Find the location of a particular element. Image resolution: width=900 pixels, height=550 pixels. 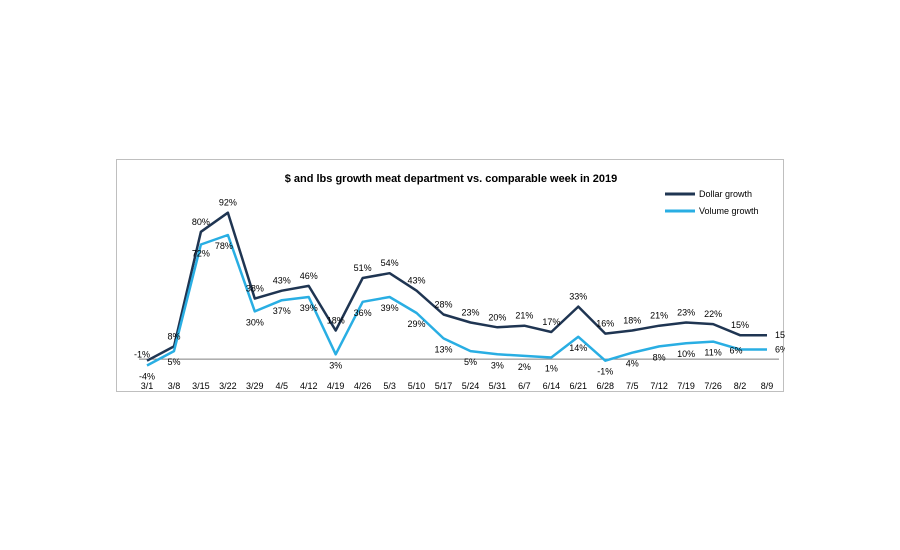

x-tick-label: 4/12 is located at coordinates (309, 386).